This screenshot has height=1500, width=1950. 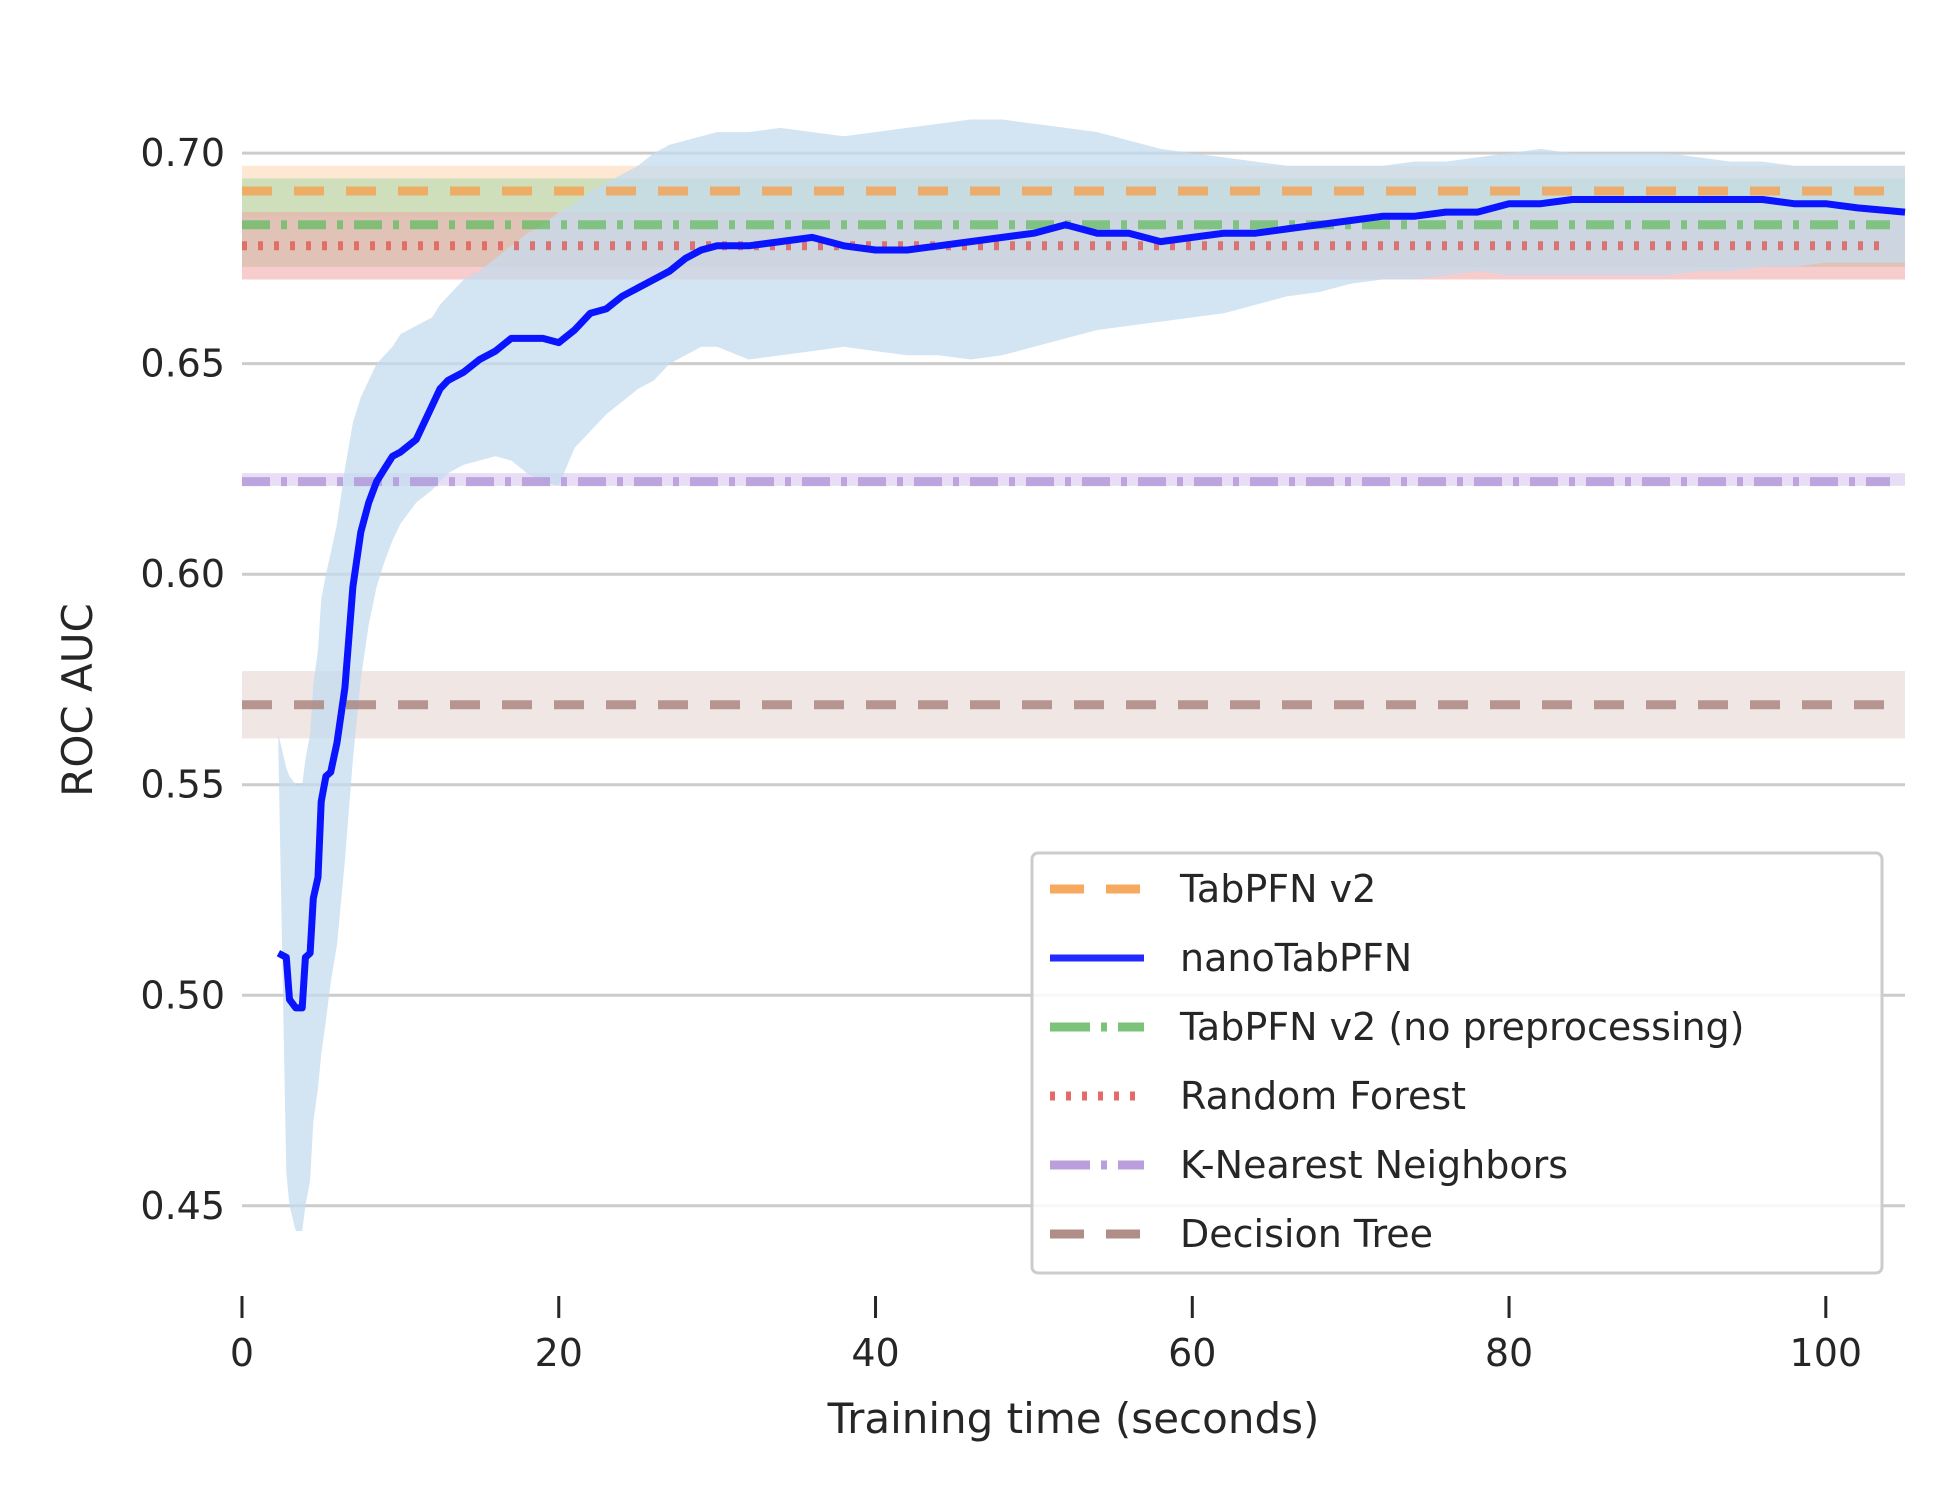 What do you see at coordinates (1277, 889) in the screenshot?
I see `legend-label: TabPFN v2` at bounding box center [1277, 889].